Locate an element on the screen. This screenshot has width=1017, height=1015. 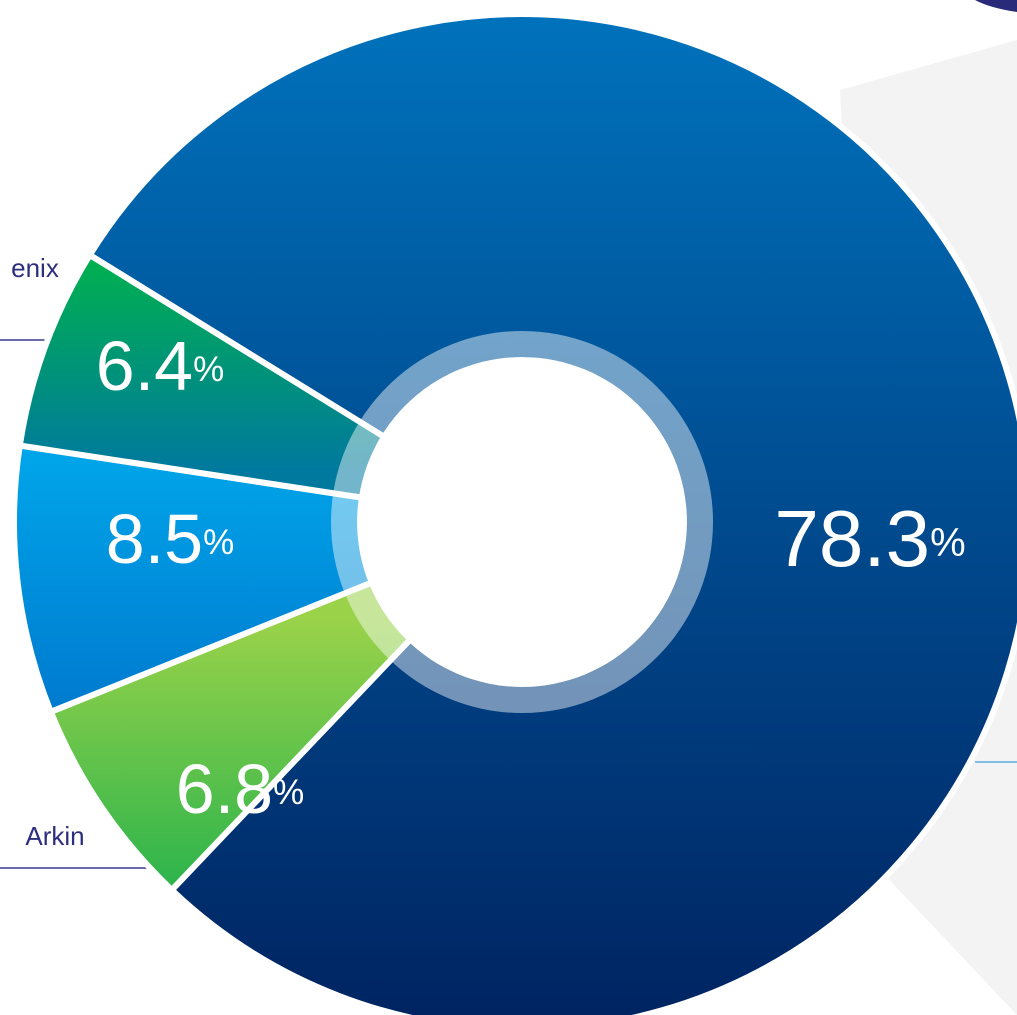
value-label: 8.5% is located at coordinates (170, 539).